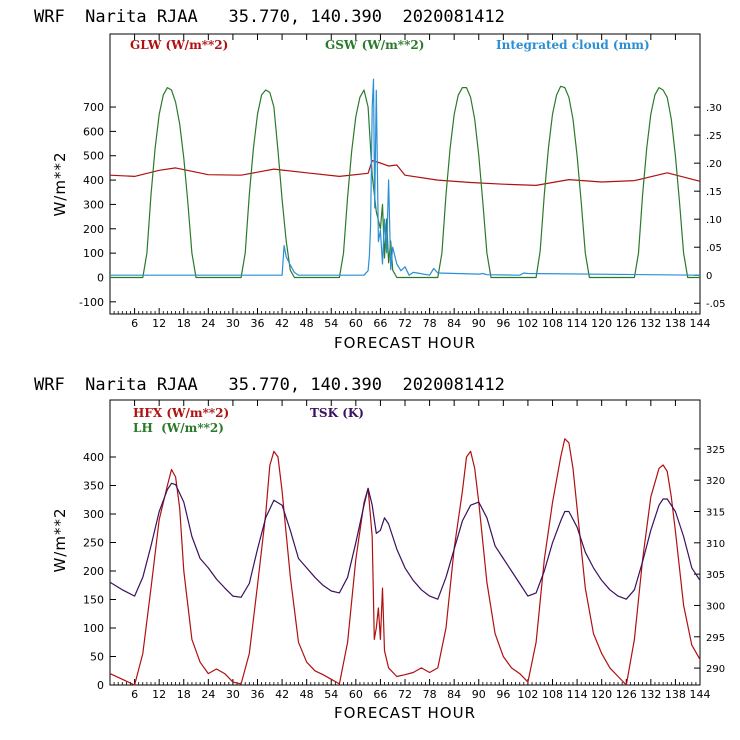 Image resolution: width=740 pixels, height=740 pixels. I want to click on y-tick-label: 50, so click(97, 657).